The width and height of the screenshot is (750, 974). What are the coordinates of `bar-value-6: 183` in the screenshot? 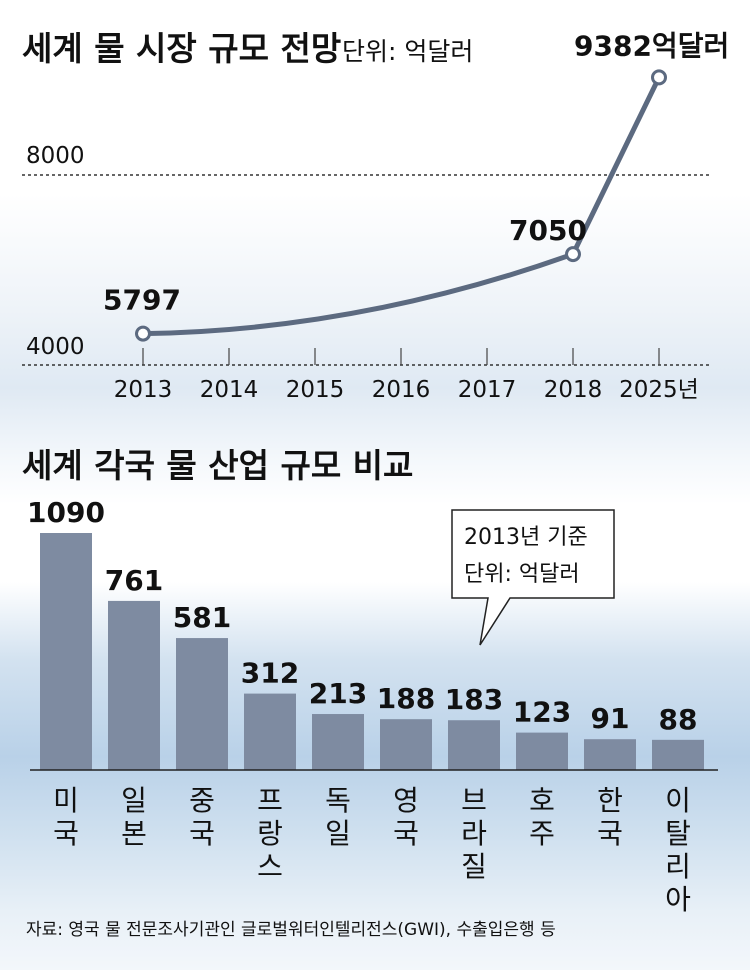 It's located at (474, 699).